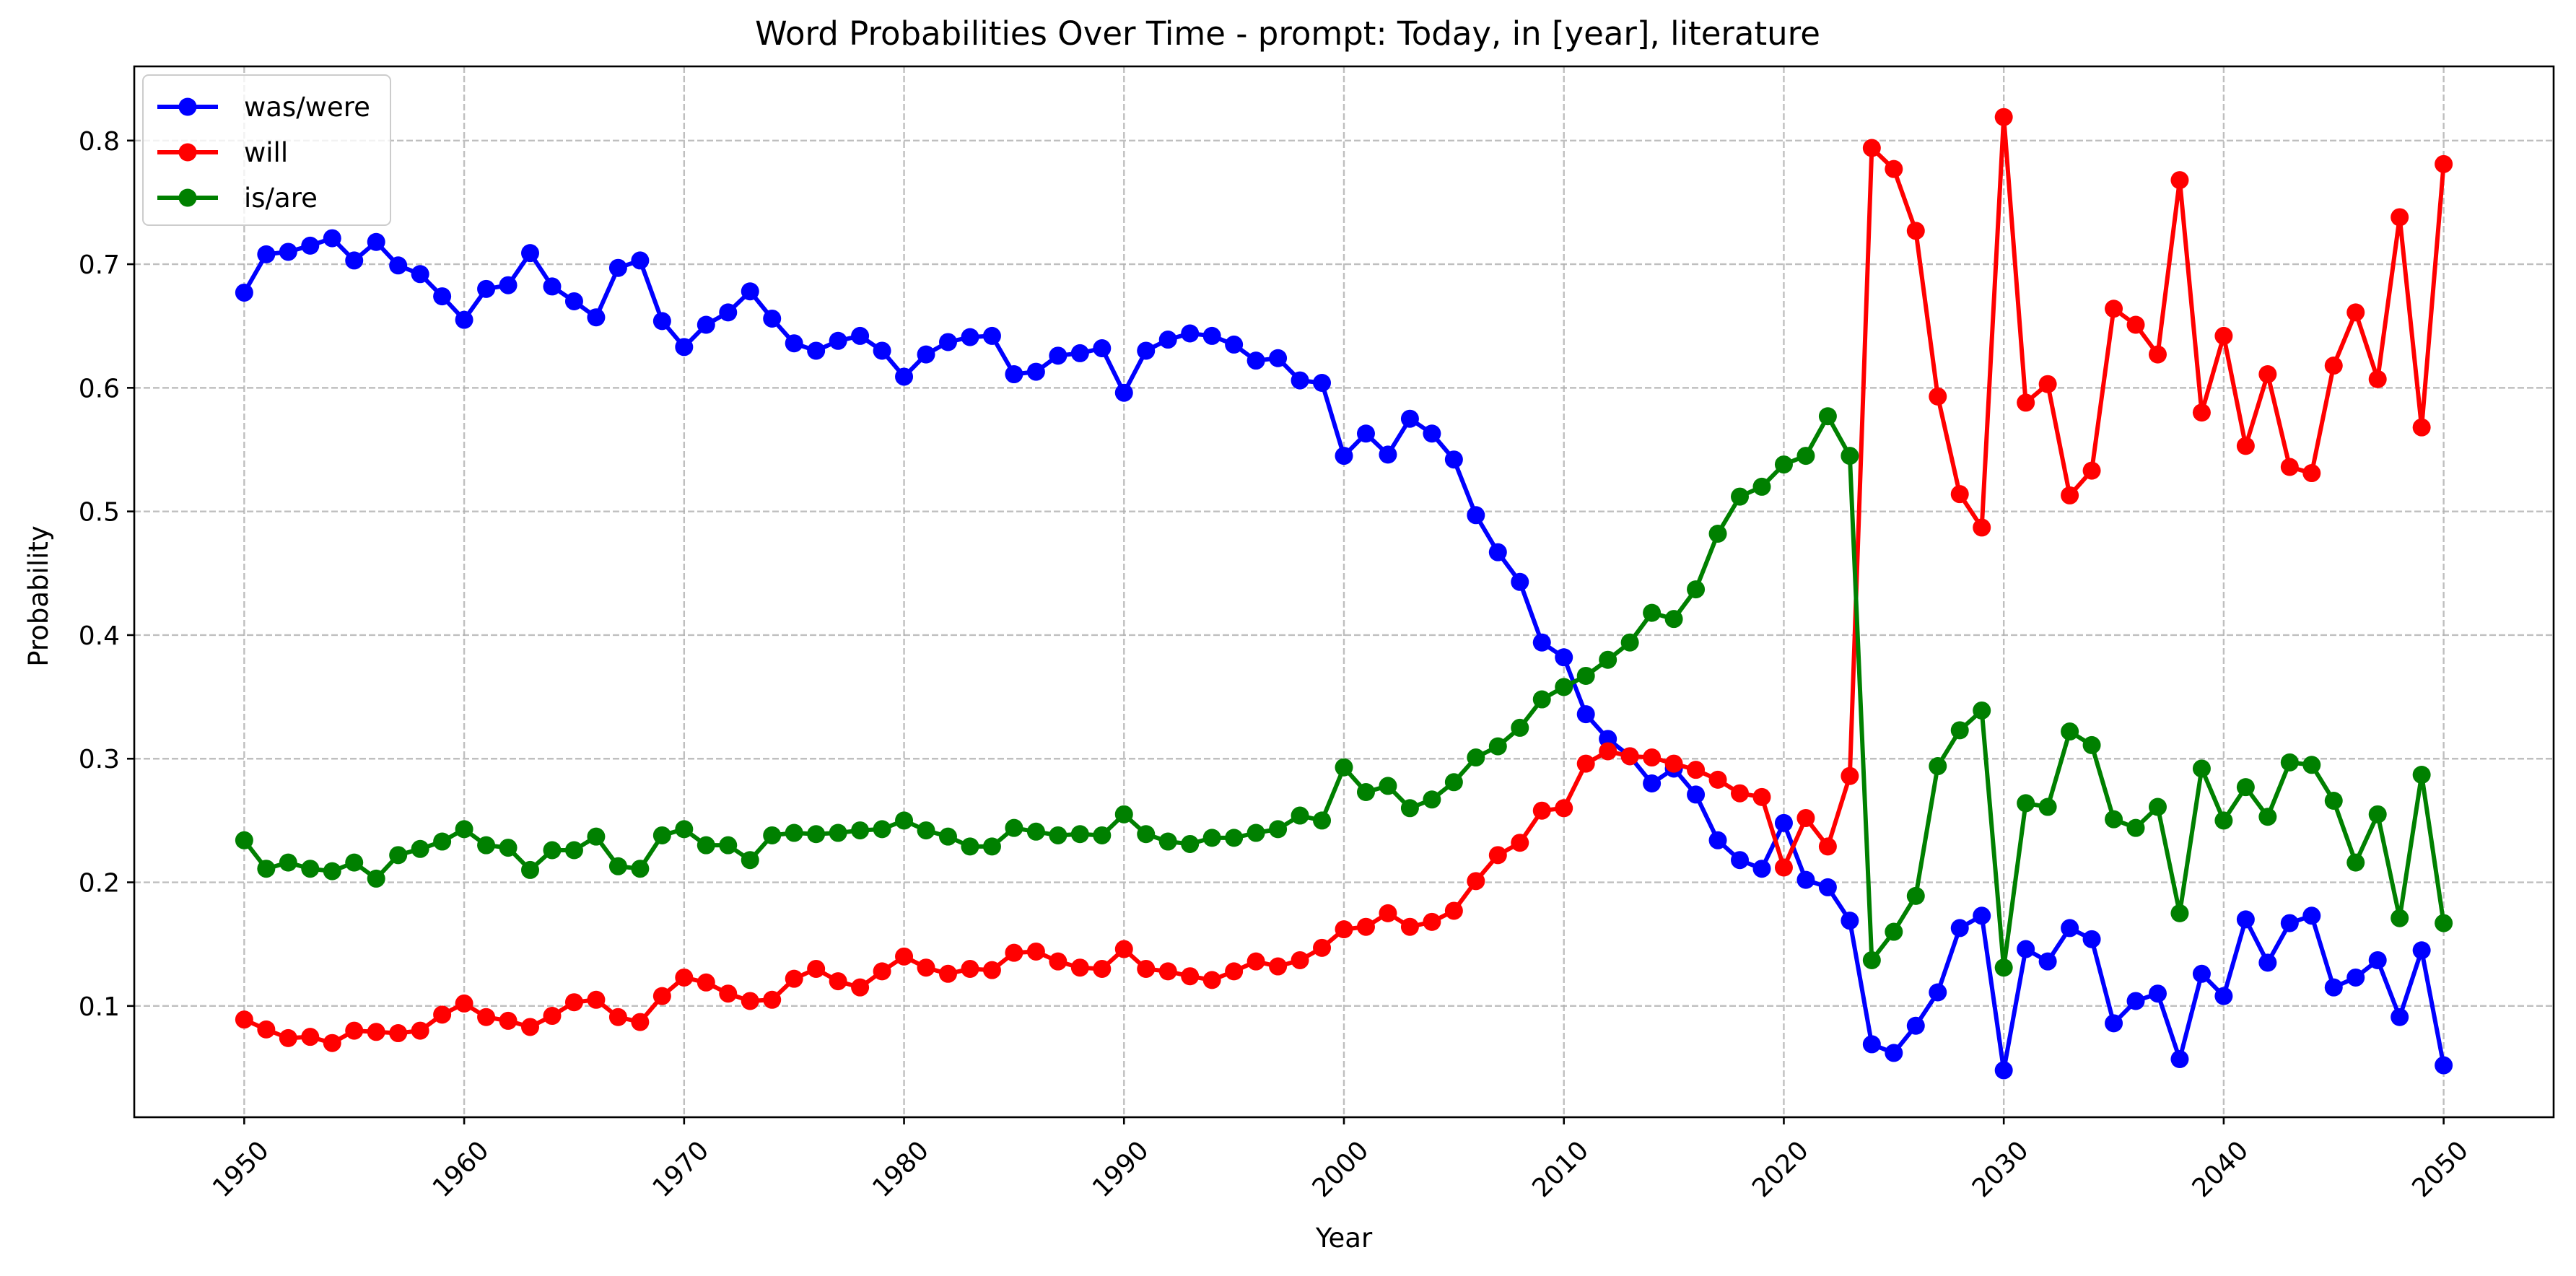 Image resolution: width=2576 pixels, height=1276 pixels. I want to click on y-axis-label: Probability, so click(38, 596).